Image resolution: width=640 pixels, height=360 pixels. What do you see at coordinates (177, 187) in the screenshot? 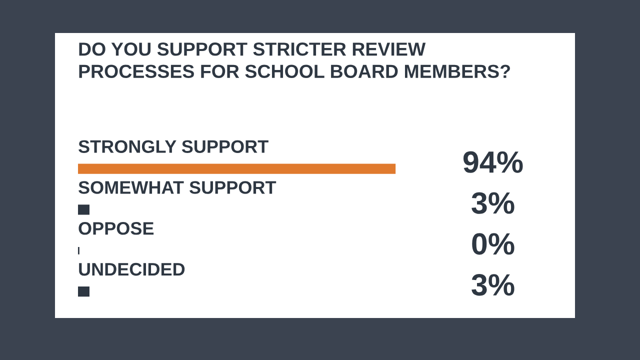
I see `y-tick-label: SOMEWHAT SUPPORT` at bounding box center [177, 187].